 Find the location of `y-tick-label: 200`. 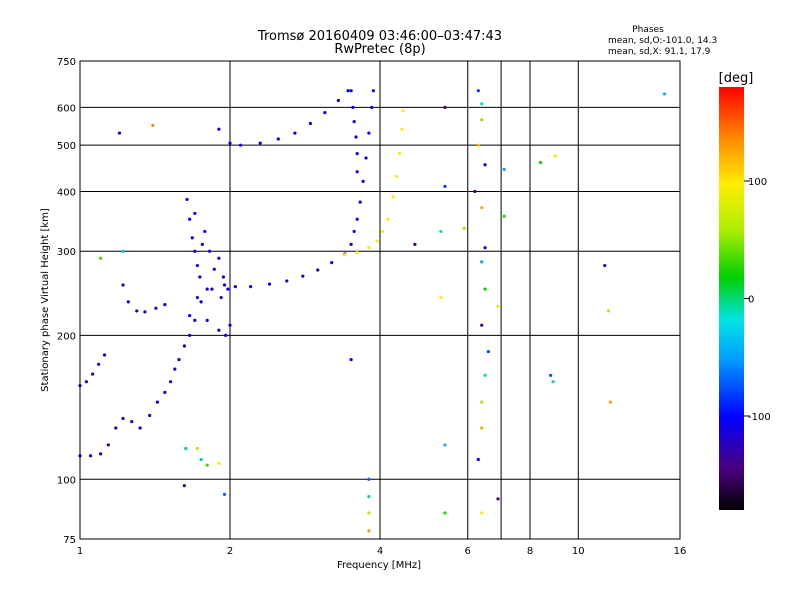

y-tick-label: 200 is located at coordinates (66, 336).